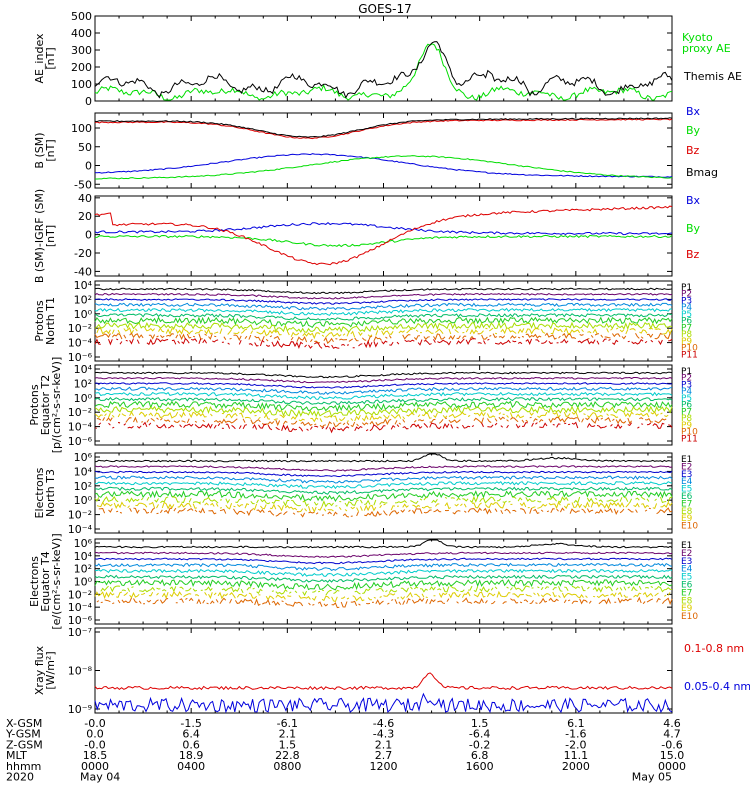 The width and height of the screenshot is (750, 800). What do you see at coordinates (80, 671) in the screenshot?
I see `y-tick-label: 10⁻⁸` at bounding box center [80, 671].